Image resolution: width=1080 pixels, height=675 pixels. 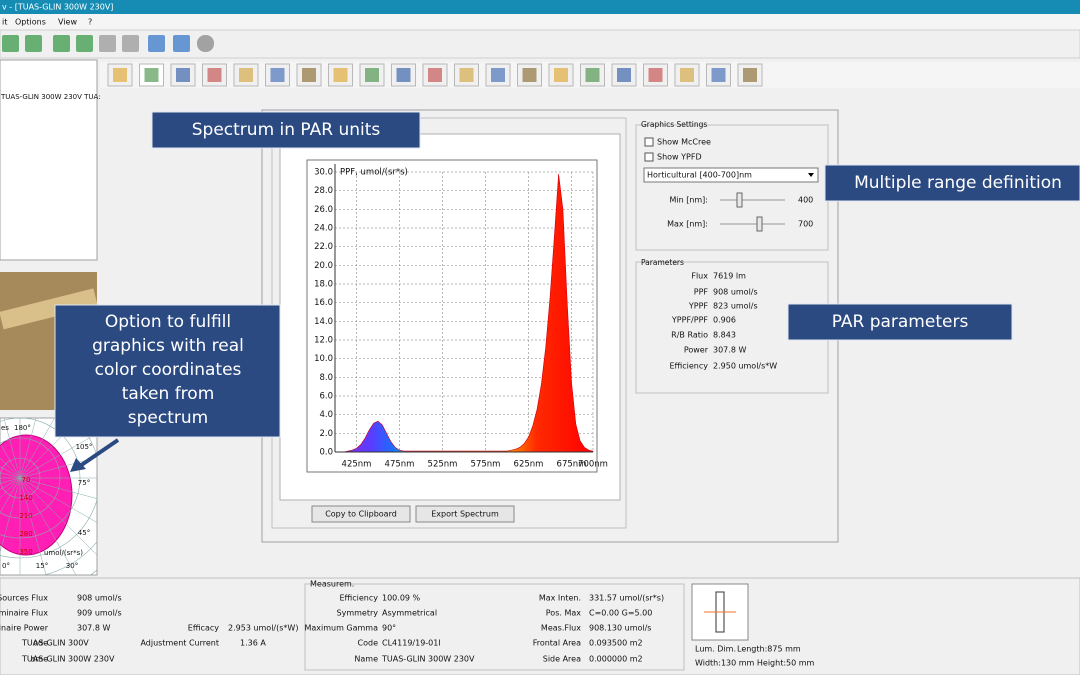 I want to click on y-tick-label: 12.0, so click(x=323, y=341).